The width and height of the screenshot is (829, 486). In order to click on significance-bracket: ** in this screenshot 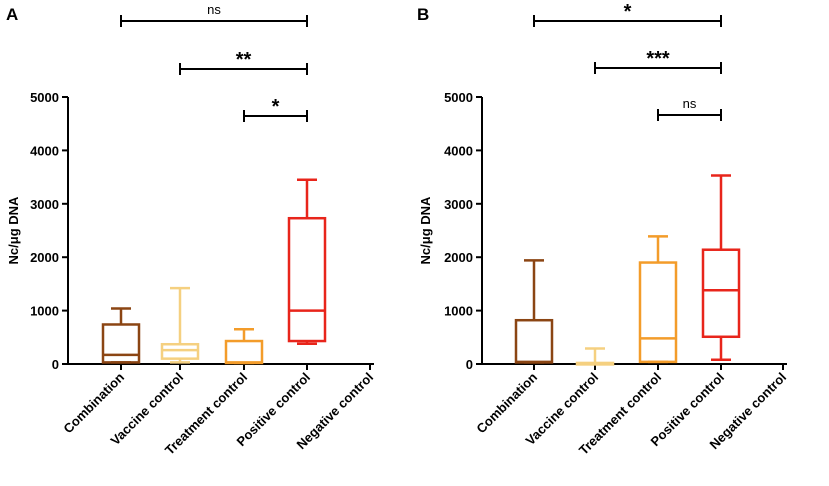, I will do `click(243, 62)`.